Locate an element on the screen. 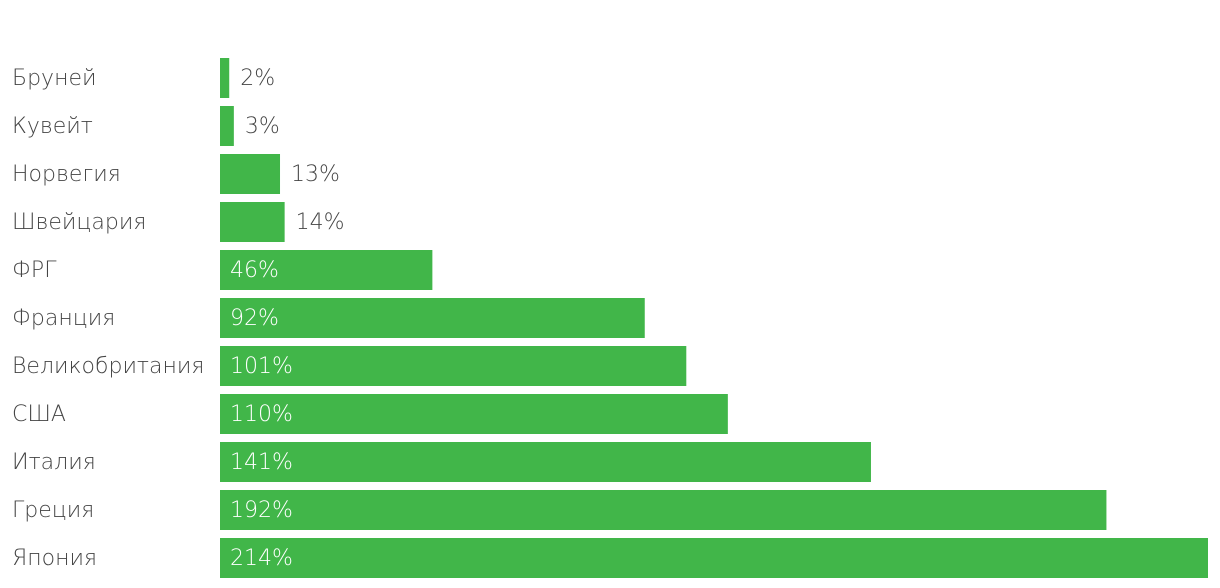  category-label: Япония is located at coordinates (54, 558).